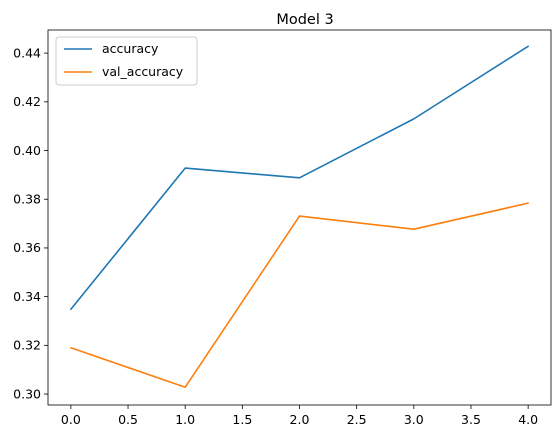  I want to click on x-tick-label: 0.5, so click(128, 419).